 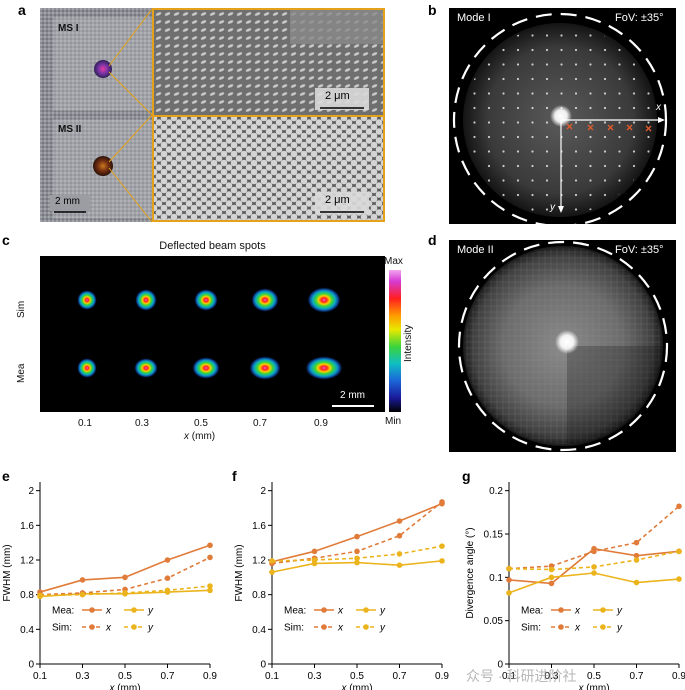 What do you see at coordinates (70, 129) in the screenshot?
I see `ms2-label: MS II` at bounding box center [70, 129].